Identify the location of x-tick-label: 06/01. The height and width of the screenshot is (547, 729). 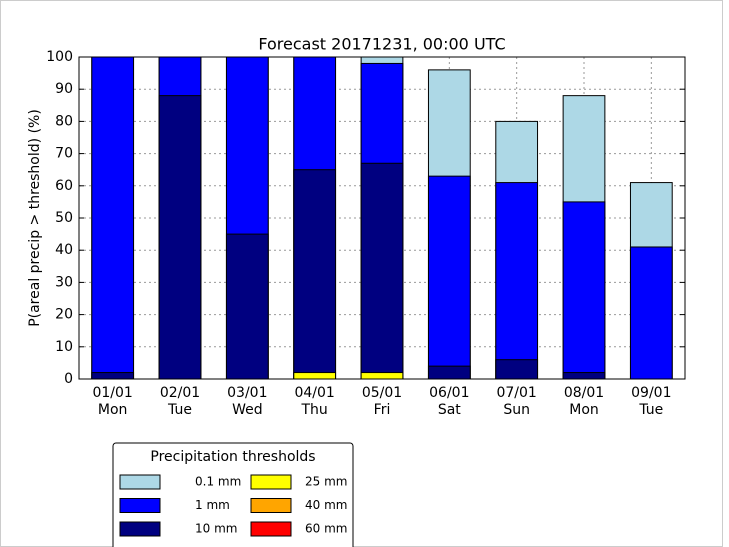
(449, 393).